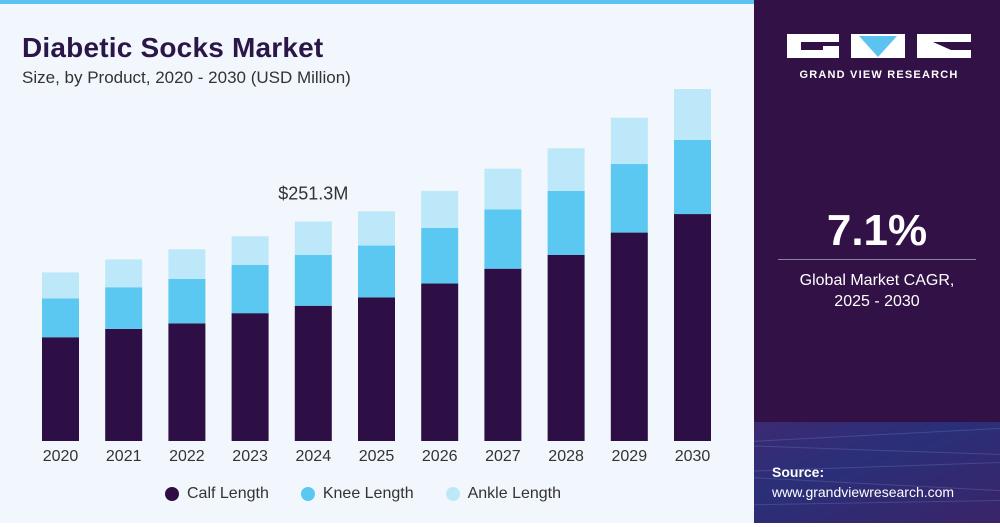 This screenshot has width=1000, height=527. I want to click on source-link: www.grandviewresearch.com, so click(863, 492).